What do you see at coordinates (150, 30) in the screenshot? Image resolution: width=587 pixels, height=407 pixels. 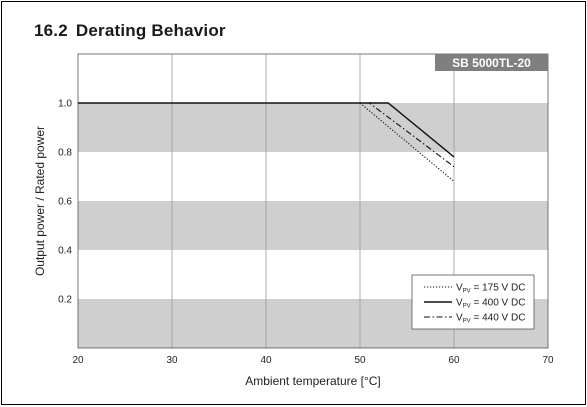 I see `section-title: Derating Behavior` at bounding box center [150, 30].